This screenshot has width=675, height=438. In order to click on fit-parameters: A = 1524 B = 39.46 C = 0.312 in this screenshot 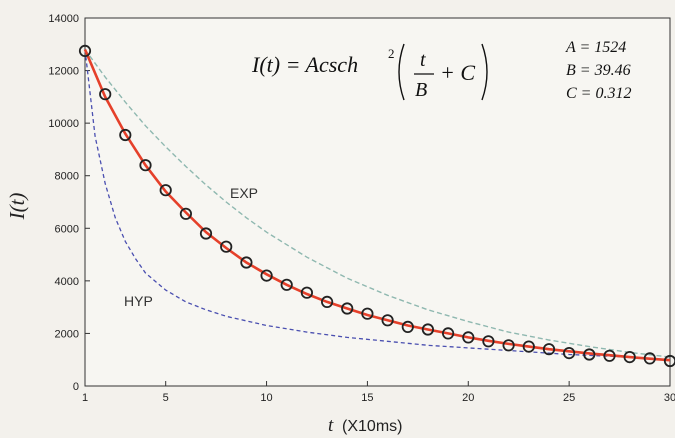, I will do `click(598, 70)`.